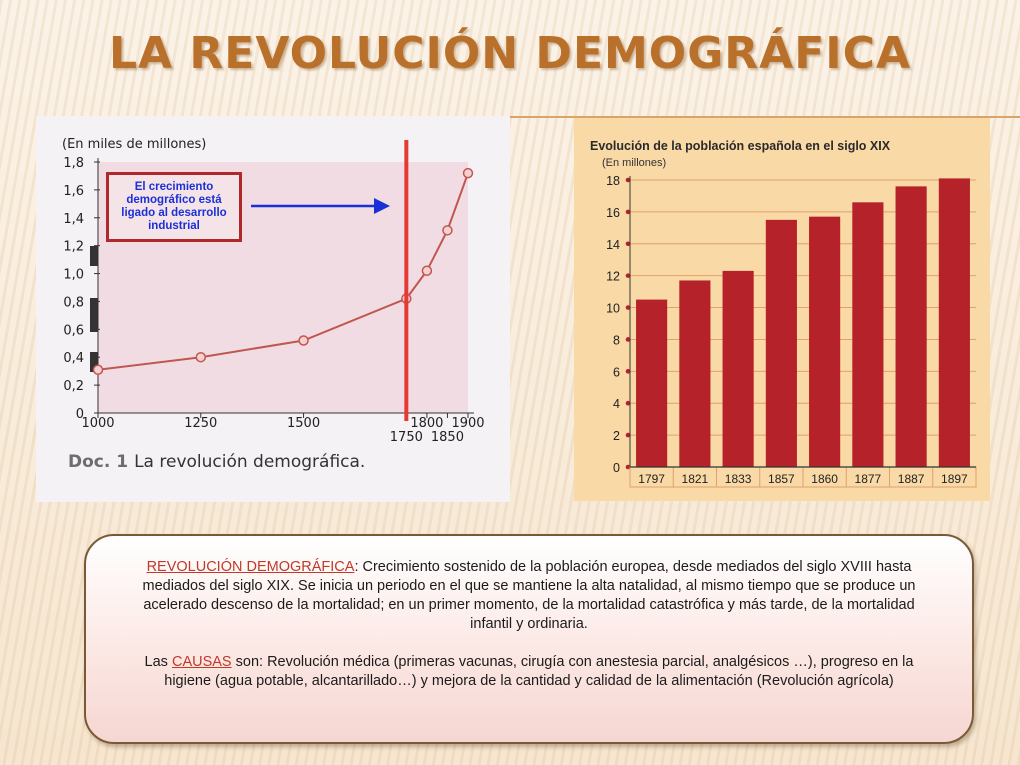 The image size is (1020, 765). I want to click on bar-y-tick-label: 8, so click(616, 340).